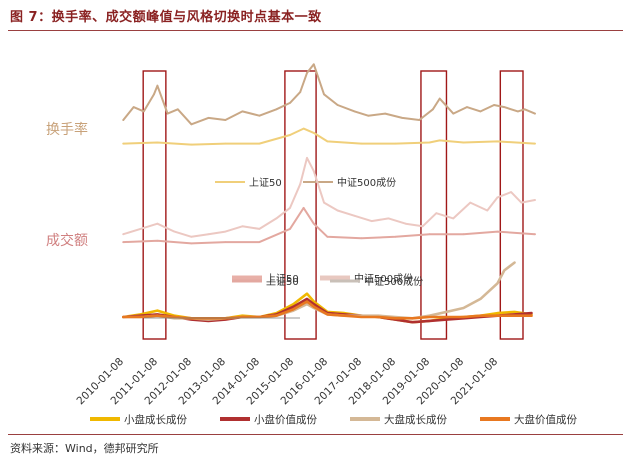 The width and height of the screenshot is (631, 460). I want to click on panel2-series-中证500成份, so click(329, 197).